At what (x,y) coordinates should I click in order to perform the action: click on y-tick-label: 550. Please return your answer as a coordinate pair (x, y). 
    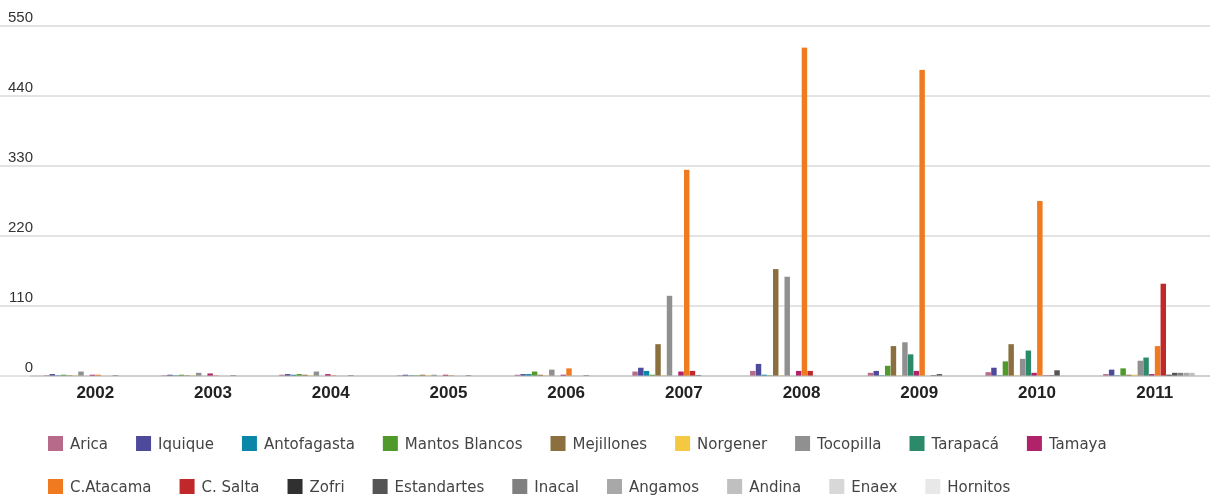
    Looking at the image, I should click on (20, 17).